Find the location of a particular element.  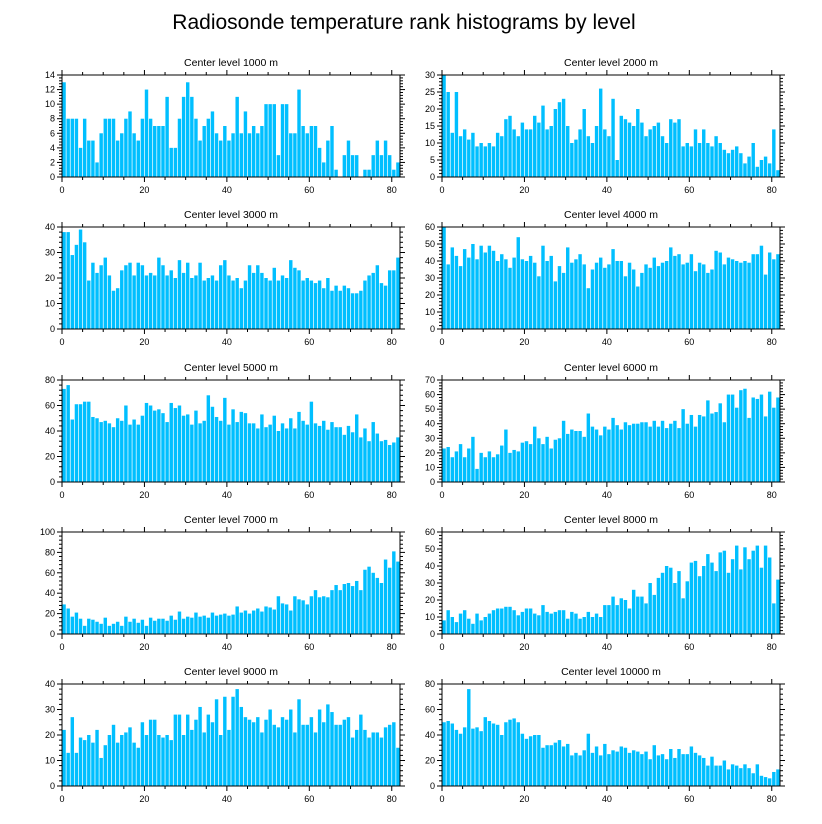

y-tick-label: 30 is located at coordinates (50, 710).